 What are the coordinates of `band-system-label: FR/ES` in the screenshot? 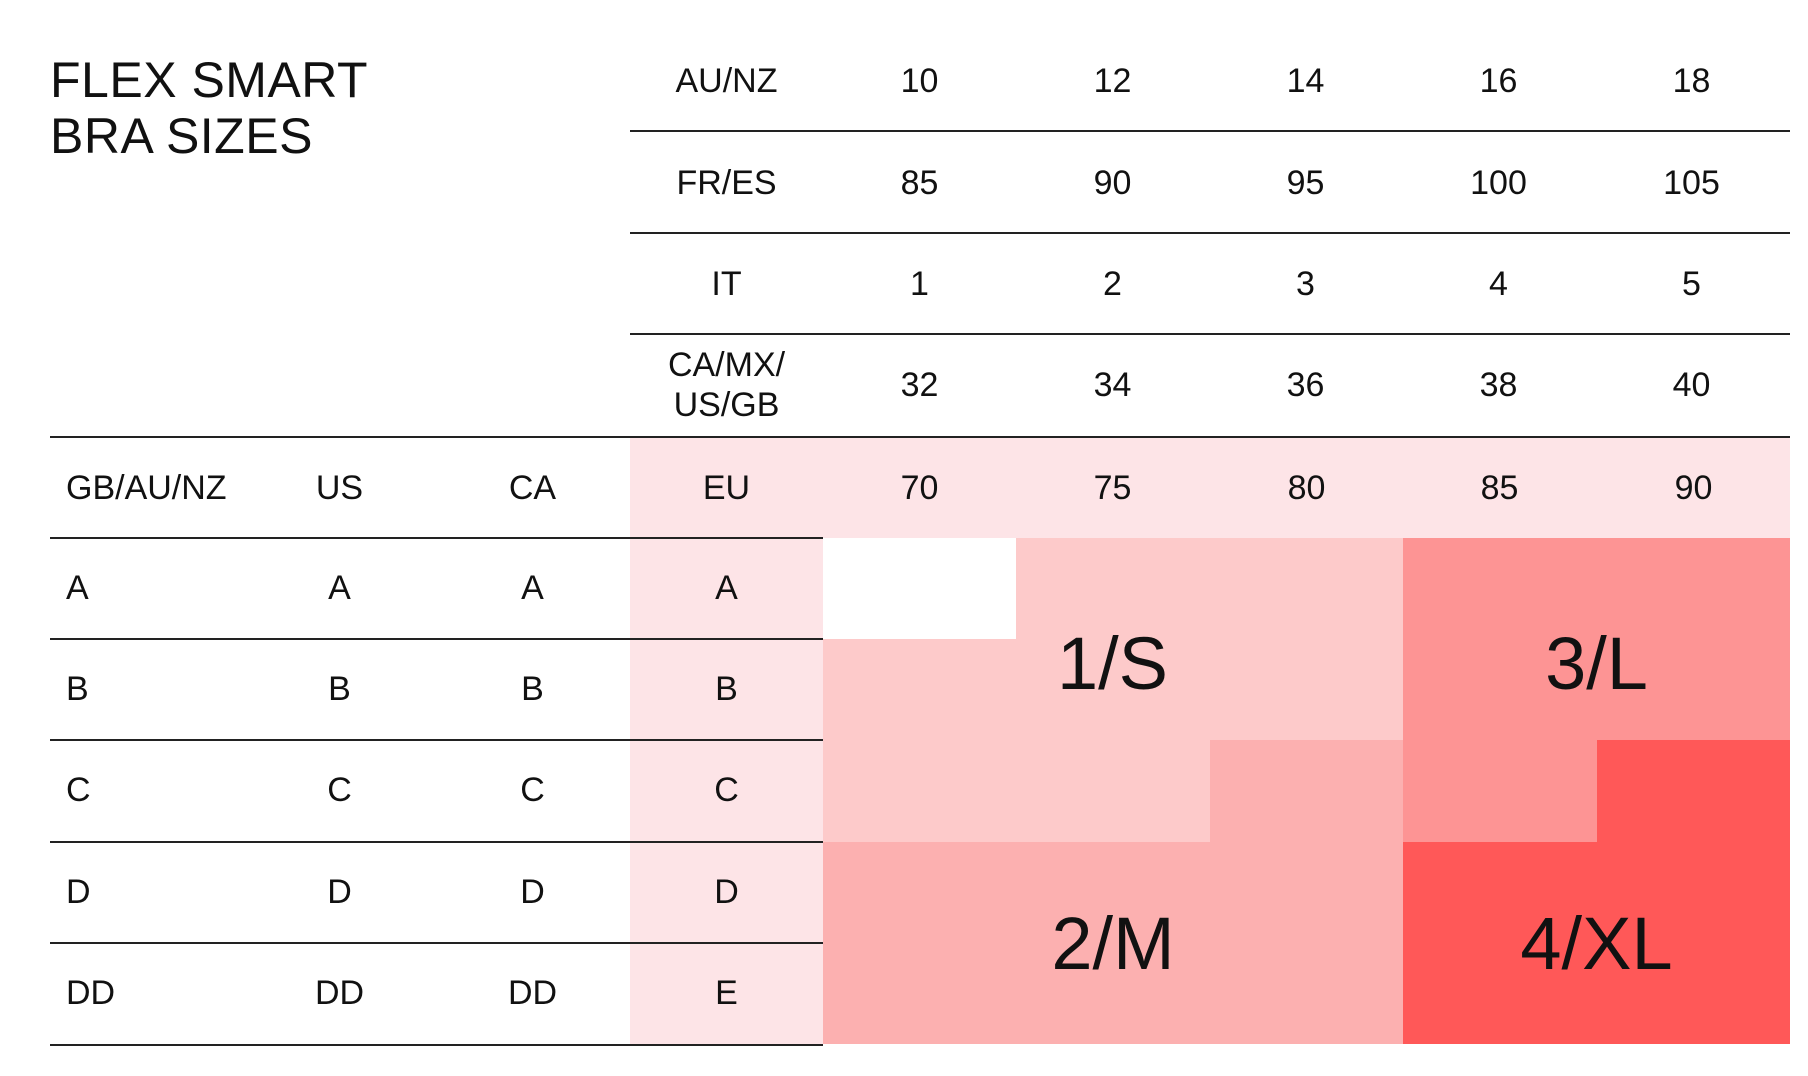 It's located at (726, 182).